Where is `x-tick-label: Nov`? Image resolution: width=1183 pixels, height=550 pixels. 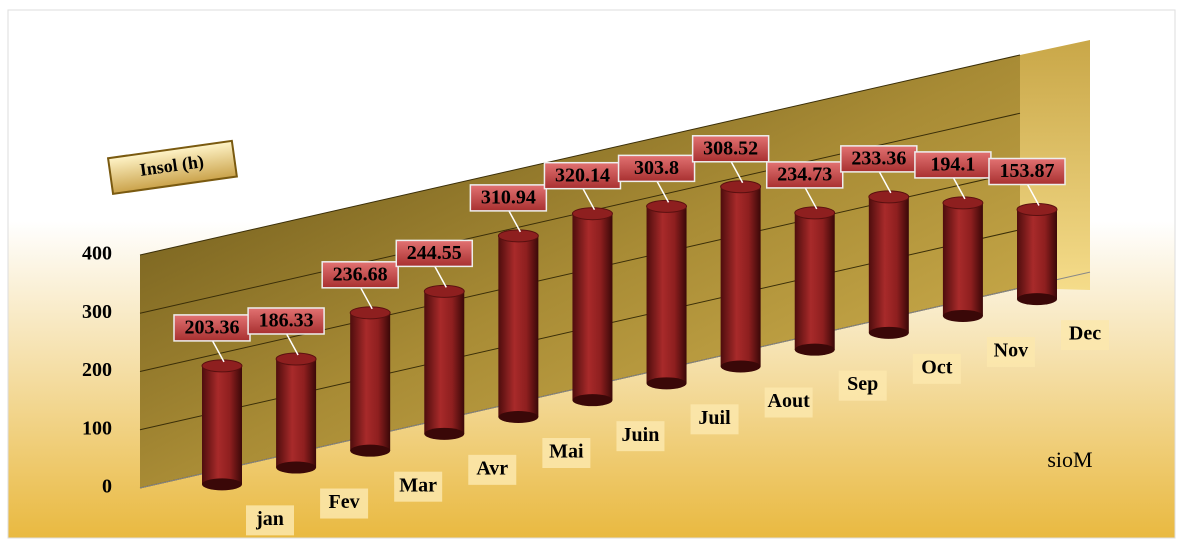
x-tick-label: Nov is located at coordinates (1011, 351).